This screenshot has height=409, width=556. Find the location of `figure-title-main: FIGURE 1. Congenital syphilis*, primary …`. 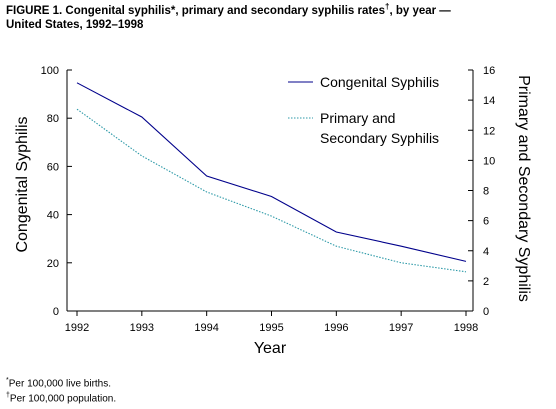

figure-title-main: FIGURE 1. Congenital syphilis*, primary … is located at coordinates (195, 11).